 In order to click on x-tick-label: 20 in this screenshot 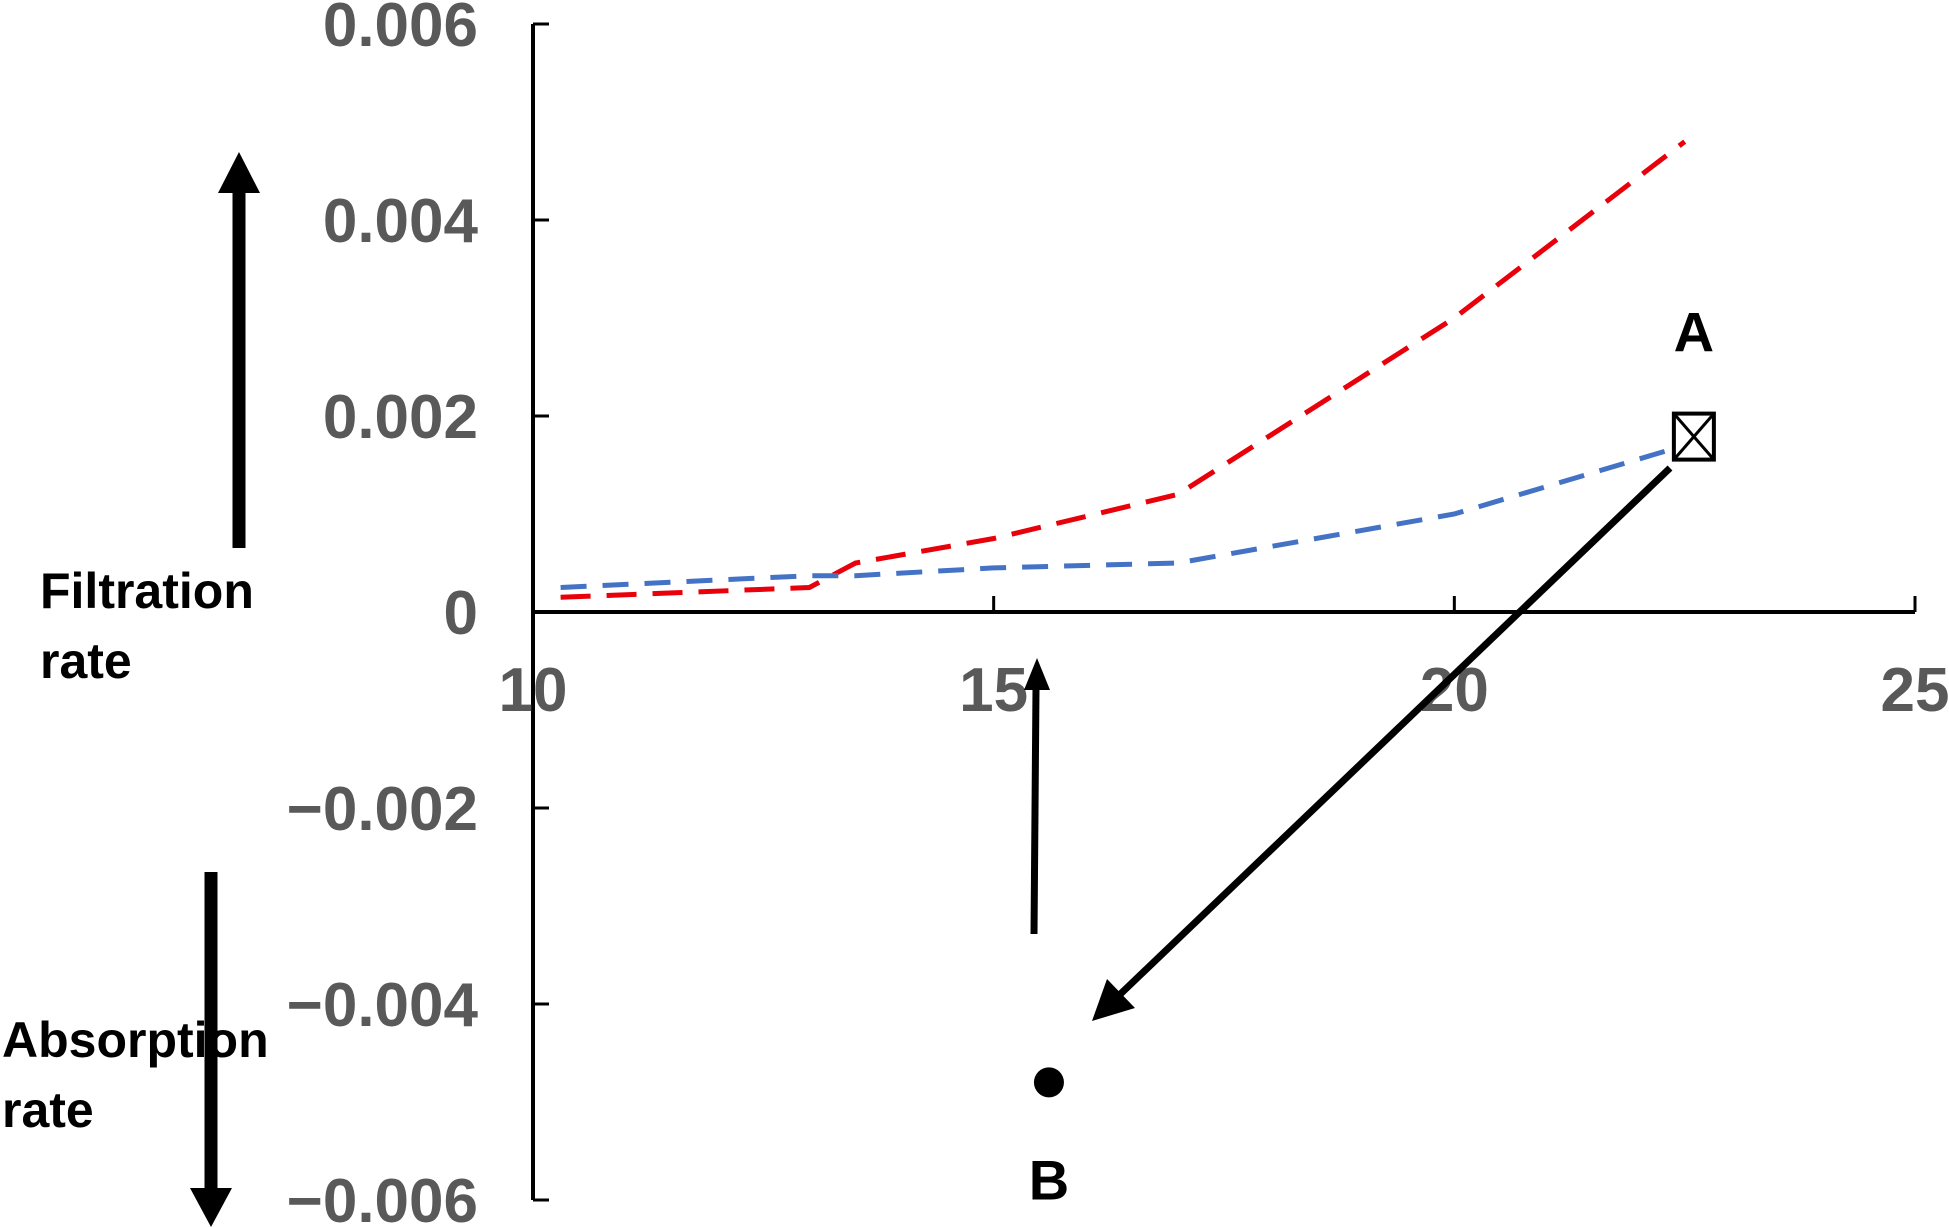, I will do `click(1454, 690)`.